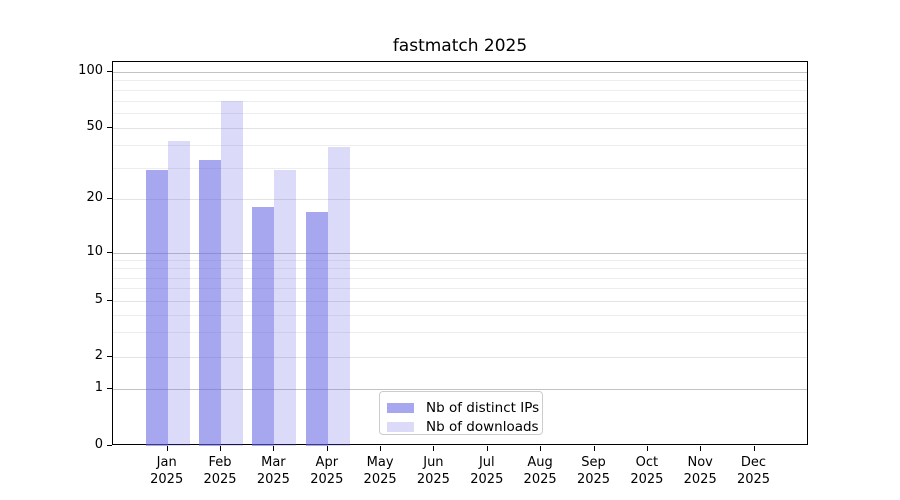 This screenshot has width=900, height=500. What do you see at coordinates (210, 303) in the screenshot?
I see `bar-nb-of-distinct-ips-feb` at bounding box center [210, 303].